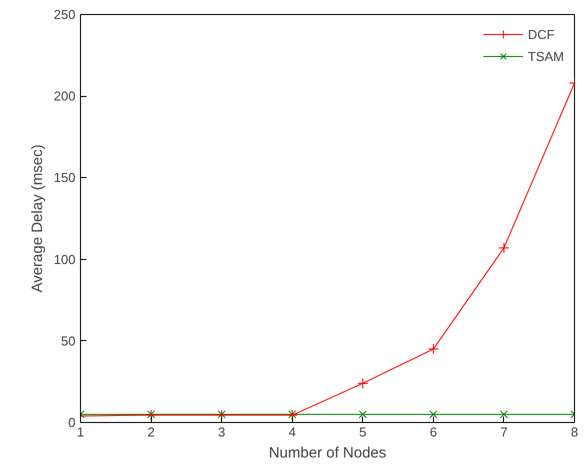  What do you see at coordinates (362, 432) in the screenshot?
I see `x-tick-label: 5` at bounding box center [362, 432].